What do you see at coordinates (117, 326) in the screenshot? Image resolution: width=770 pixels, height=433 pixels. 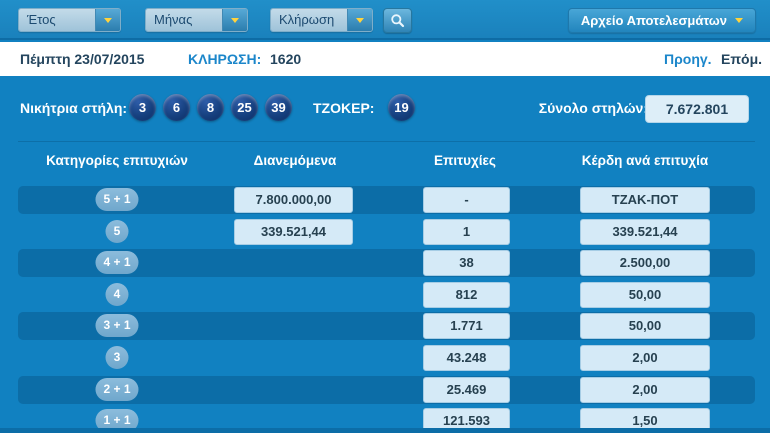 I see `category-badge: 3 + 1` at bounding box center [117, 326].